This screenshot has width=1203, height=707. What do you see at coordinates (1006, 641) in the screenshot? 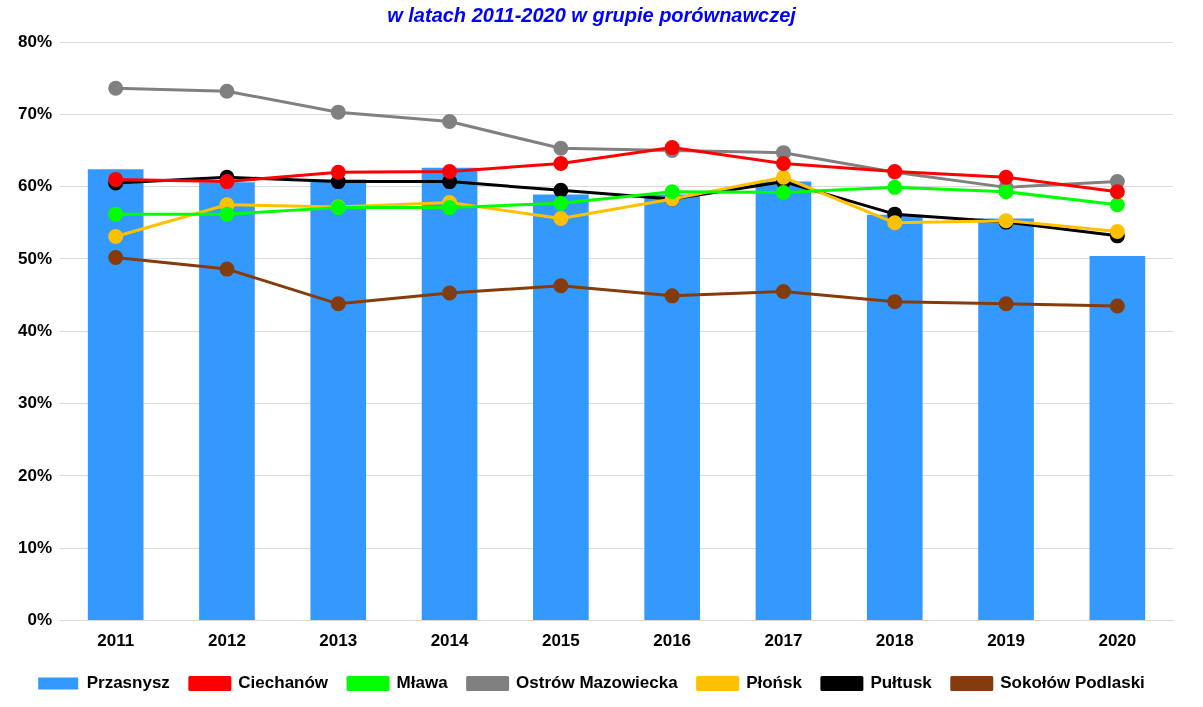
I see `x-tick-label: 2019` at bounding box center [1006, 641].